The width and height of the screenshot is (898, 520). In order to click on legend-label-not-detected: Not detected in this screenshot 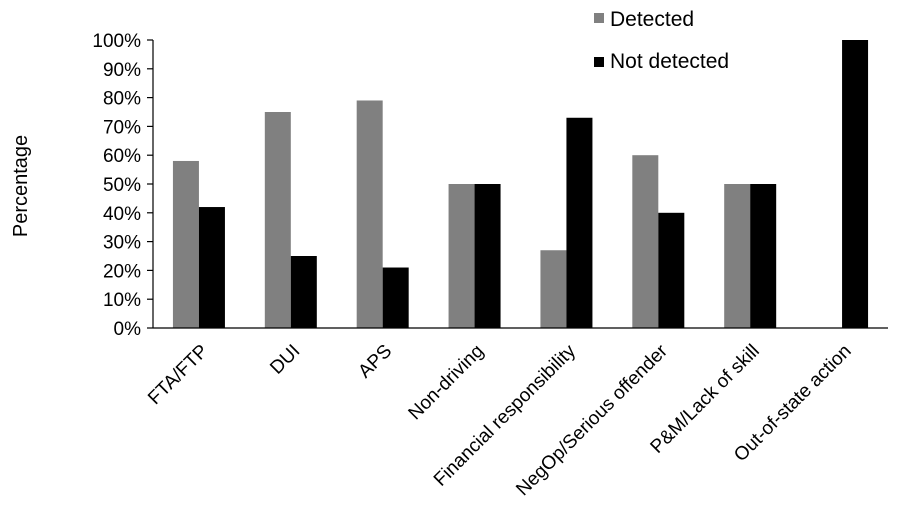, I will do `click(669, 61)`.